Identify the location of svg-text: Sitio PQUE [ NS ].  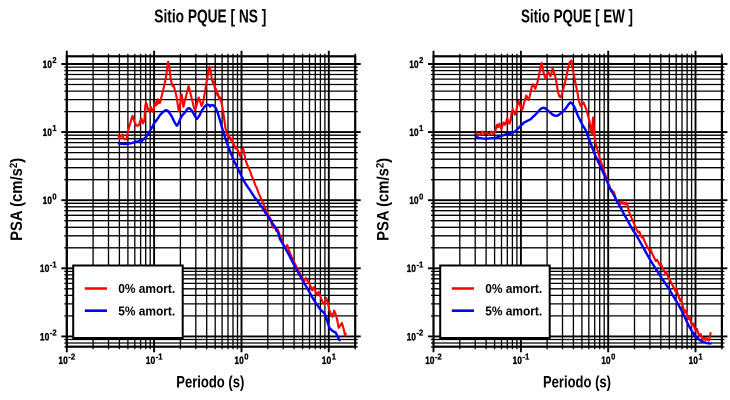
(210, 16).